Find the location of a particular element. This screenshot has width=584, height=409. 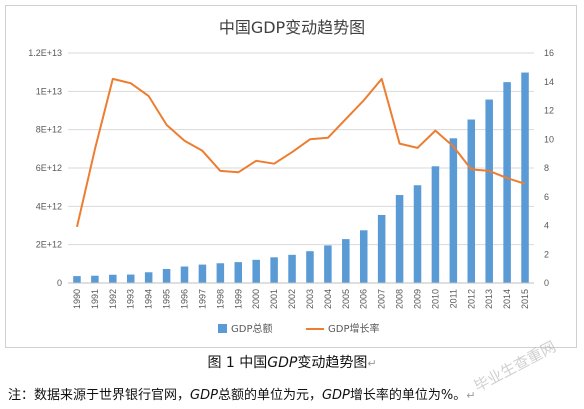

y-left-tick-label: 8E+12 is located at coordinates (49, 130).